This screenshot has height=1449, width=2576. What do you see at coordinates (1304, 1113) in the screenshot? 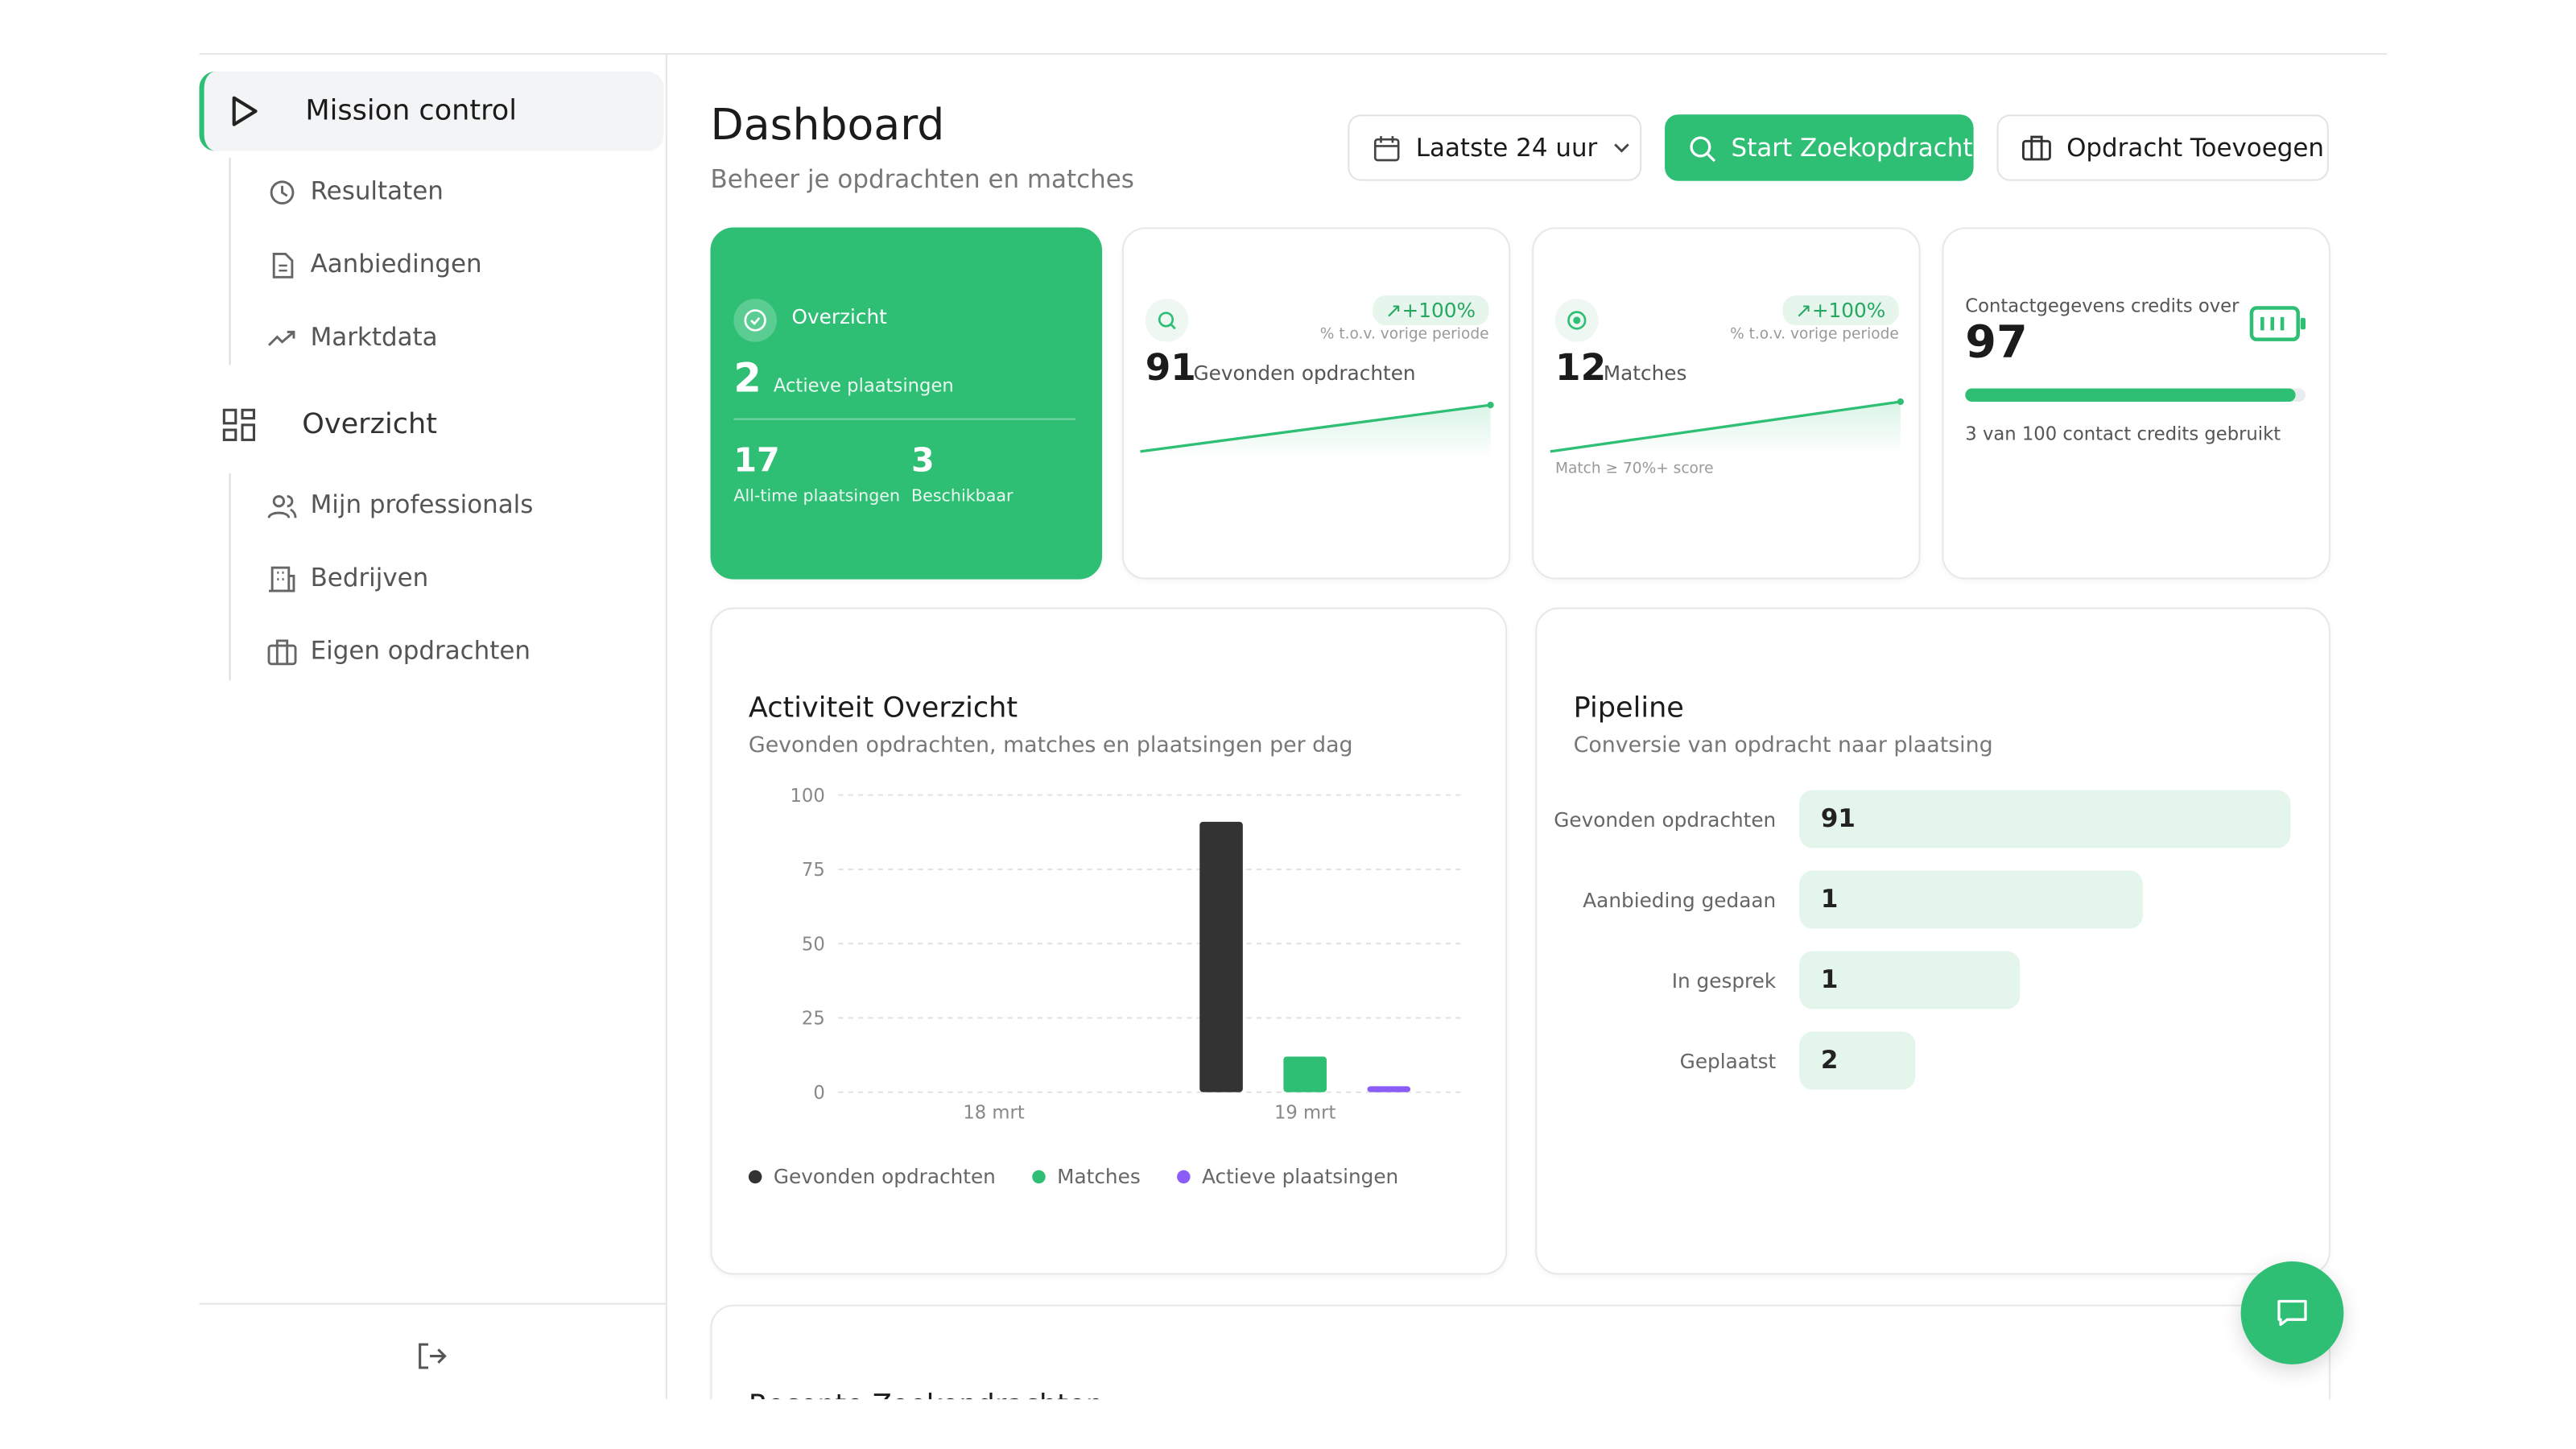
I see `x-tick-label: 19 mrt` at bounding box center [1304, 1113].